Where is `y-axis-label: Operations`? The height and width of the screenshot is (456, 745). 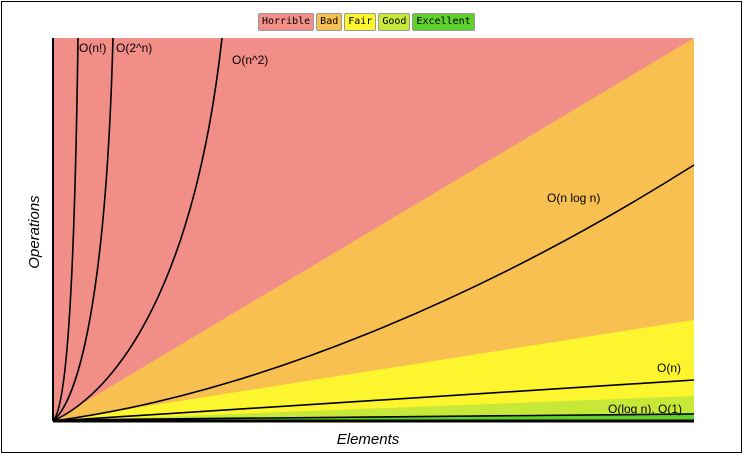 y-axis-label: Operations is located at coordinates (34, 232).